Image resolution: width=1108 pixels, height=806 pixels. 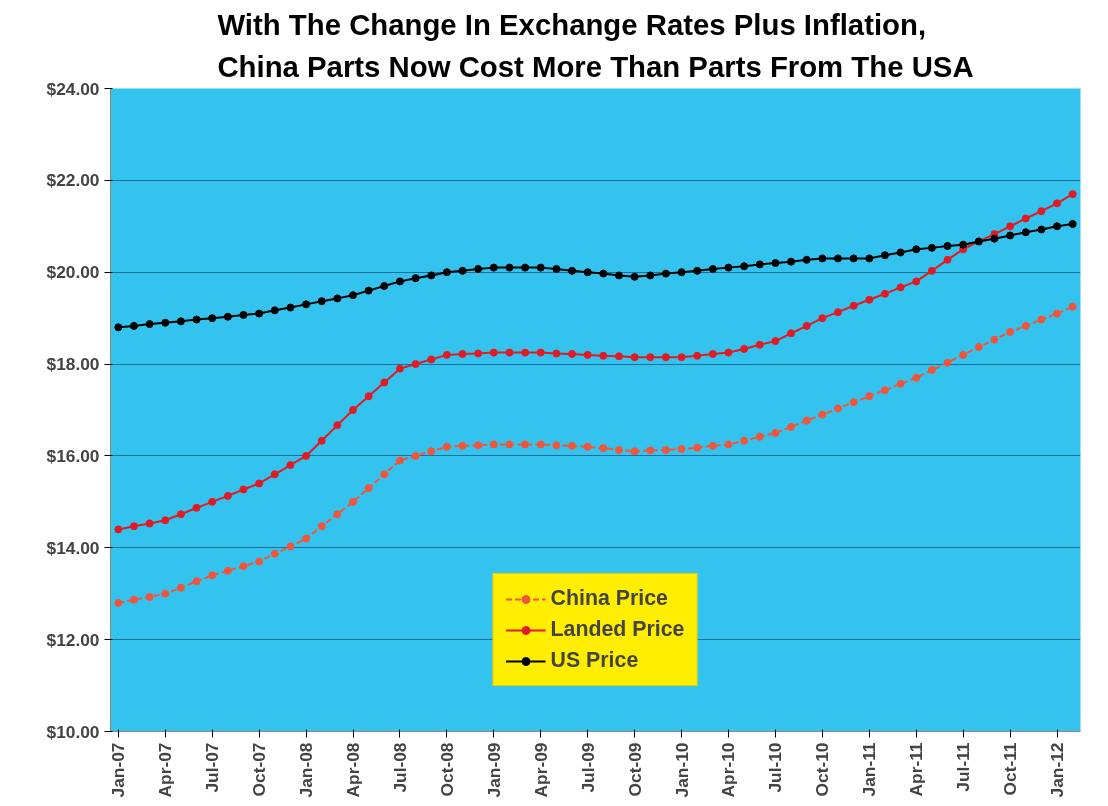 I want to click on legend-label: China Price, so click(x=609, y=598).